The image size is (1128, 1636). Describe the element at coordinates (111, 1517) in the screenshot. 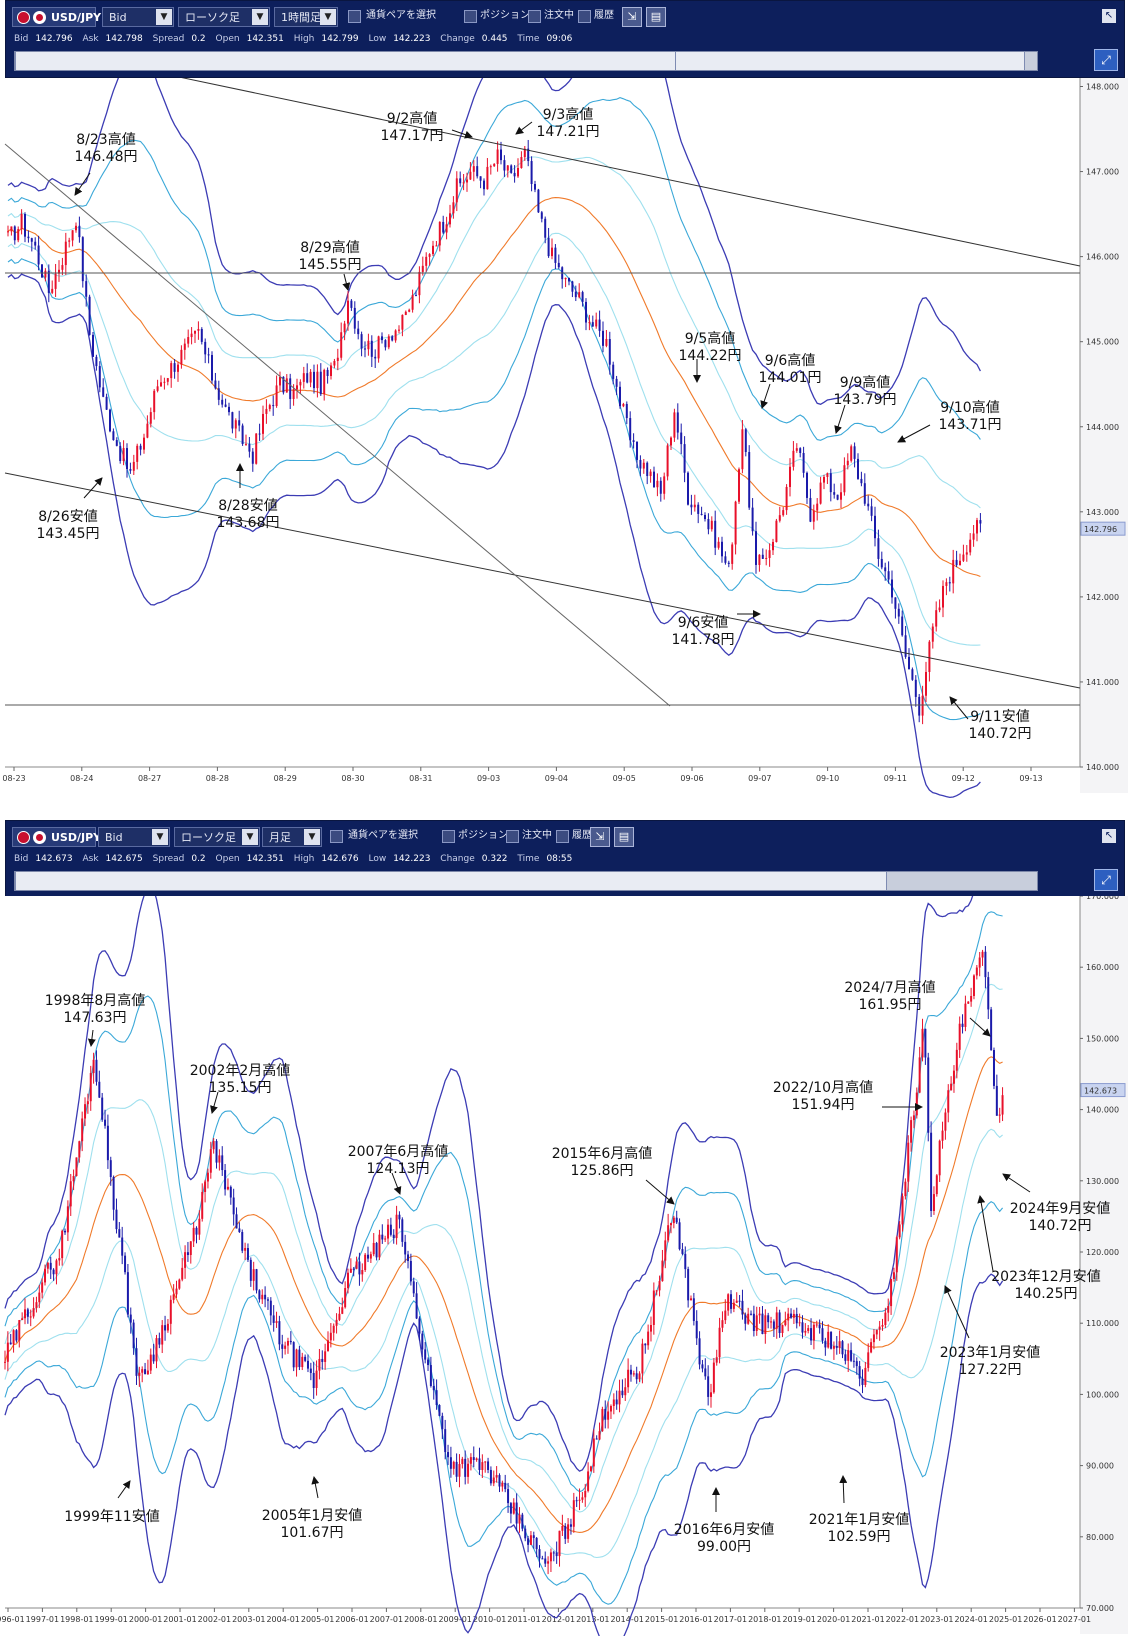

I see `annotation-label: 1999年11安値` at that location.